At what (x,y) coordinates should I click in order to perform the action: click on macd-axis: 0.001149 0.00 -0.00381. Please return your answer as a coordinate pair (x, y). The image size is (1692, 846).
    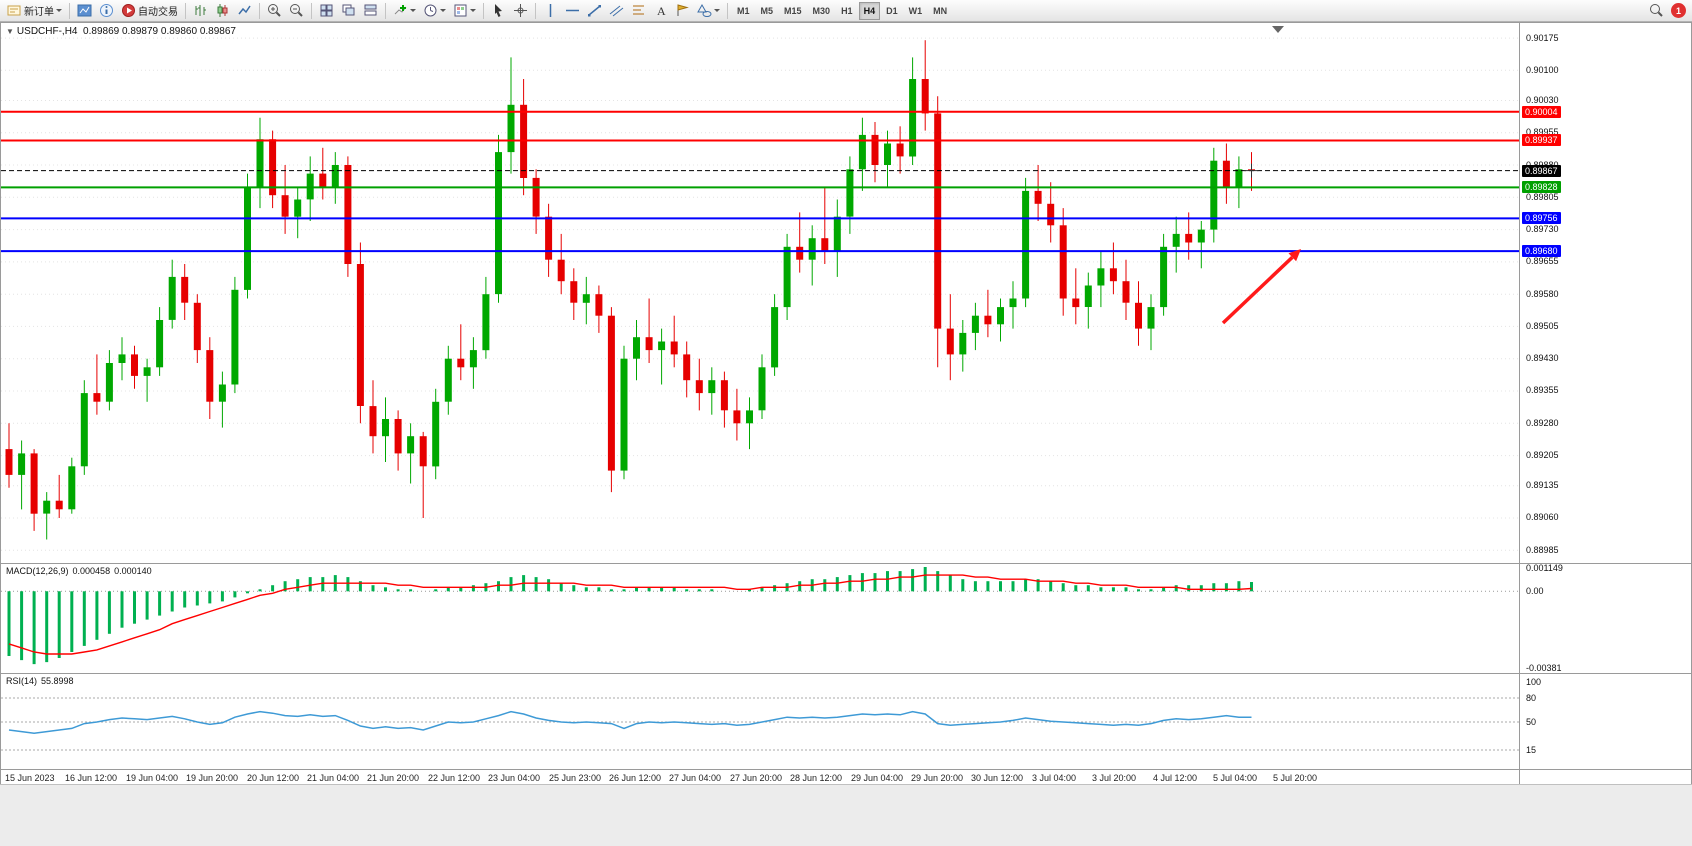
    Looking at the image, I should click on (1605, 618).